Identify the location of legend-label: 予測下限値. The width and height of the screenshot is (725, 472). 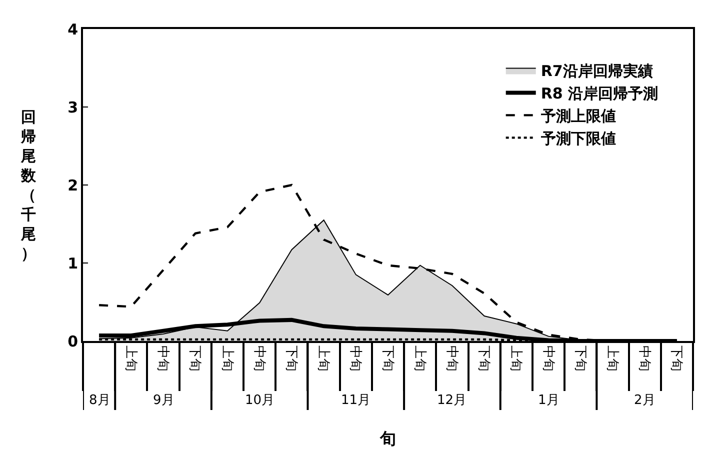
(578, 139).